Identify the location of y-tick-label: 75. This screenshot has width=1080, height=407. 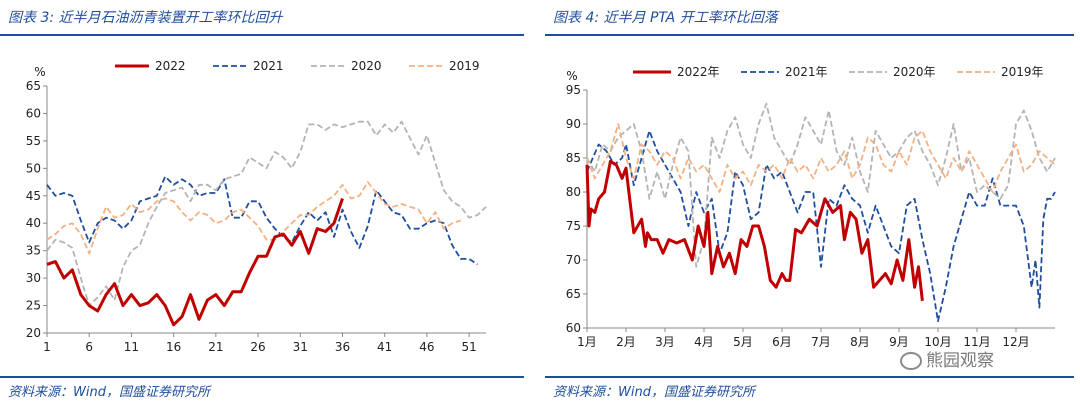
(573, 226).